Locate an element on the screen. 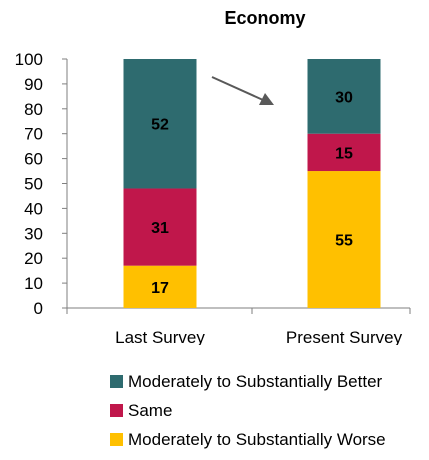  y-tick-label: 50 is located at coordinates (33, 184).